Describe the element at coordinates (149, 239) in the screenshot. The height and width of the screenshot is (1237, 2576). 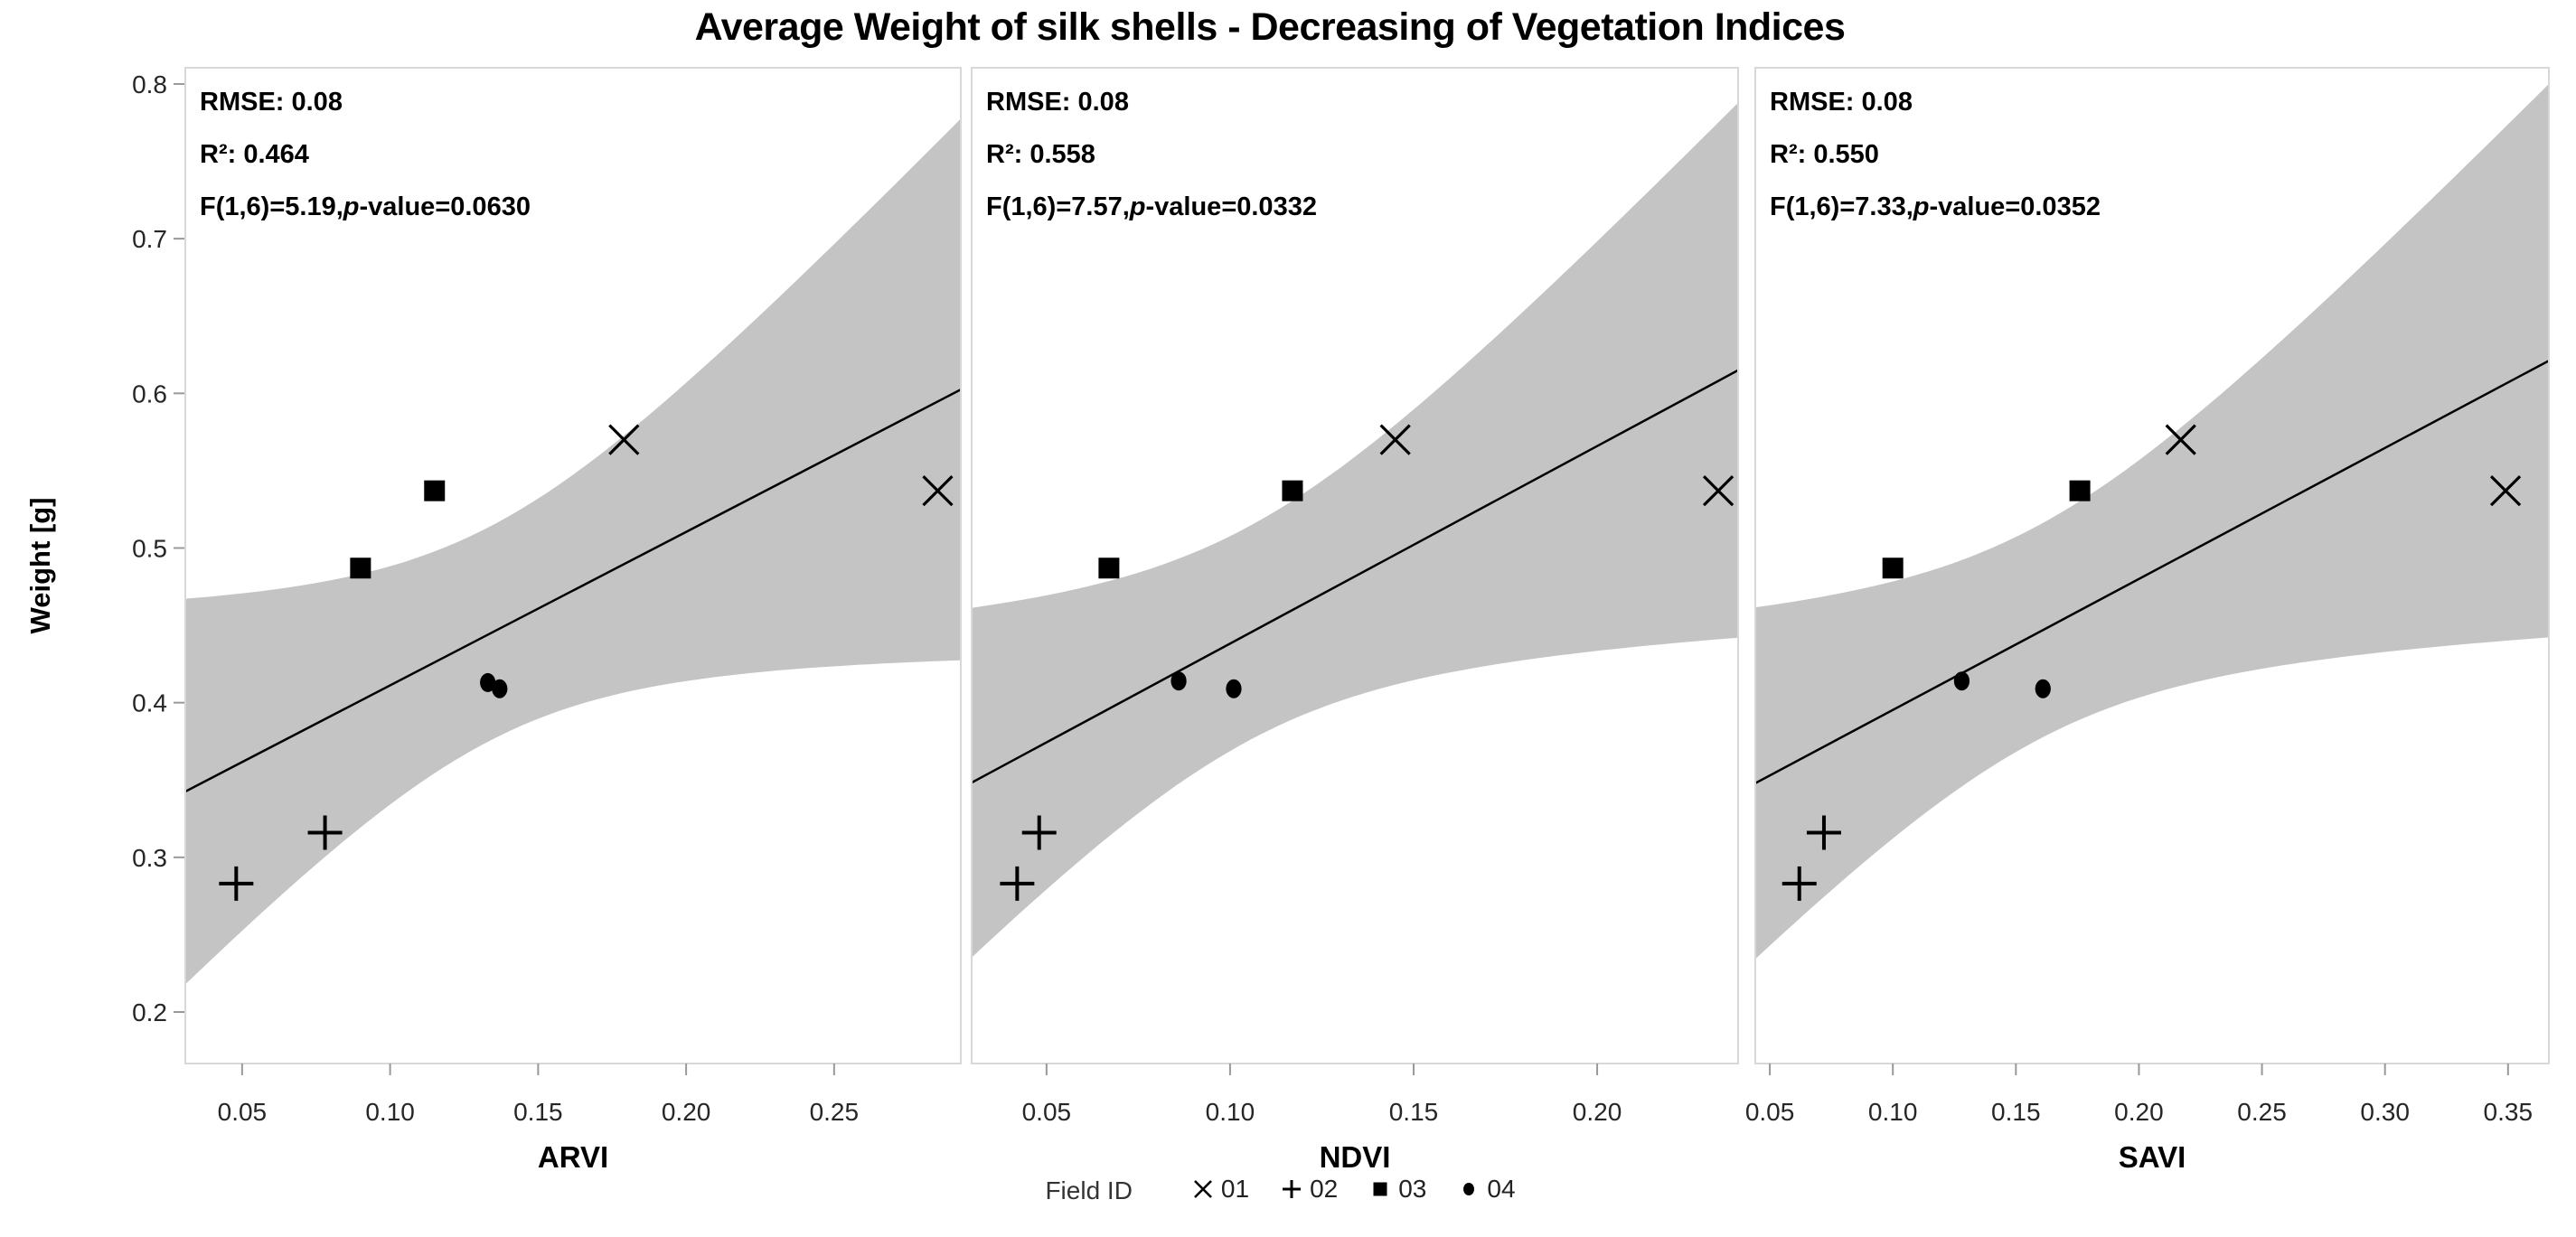
I see `y-axis-tick-label: 0.7` at that location.